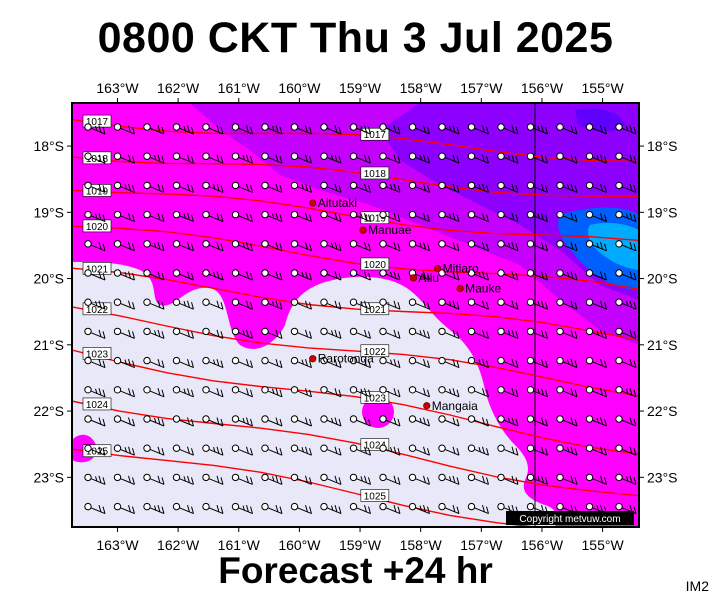 The width and height of the screenshot is (711, 600). What do you see at coordinates (97, 404) in the screenshot?
I see `isobar-label: 1024` at bounding box center [97, 404].